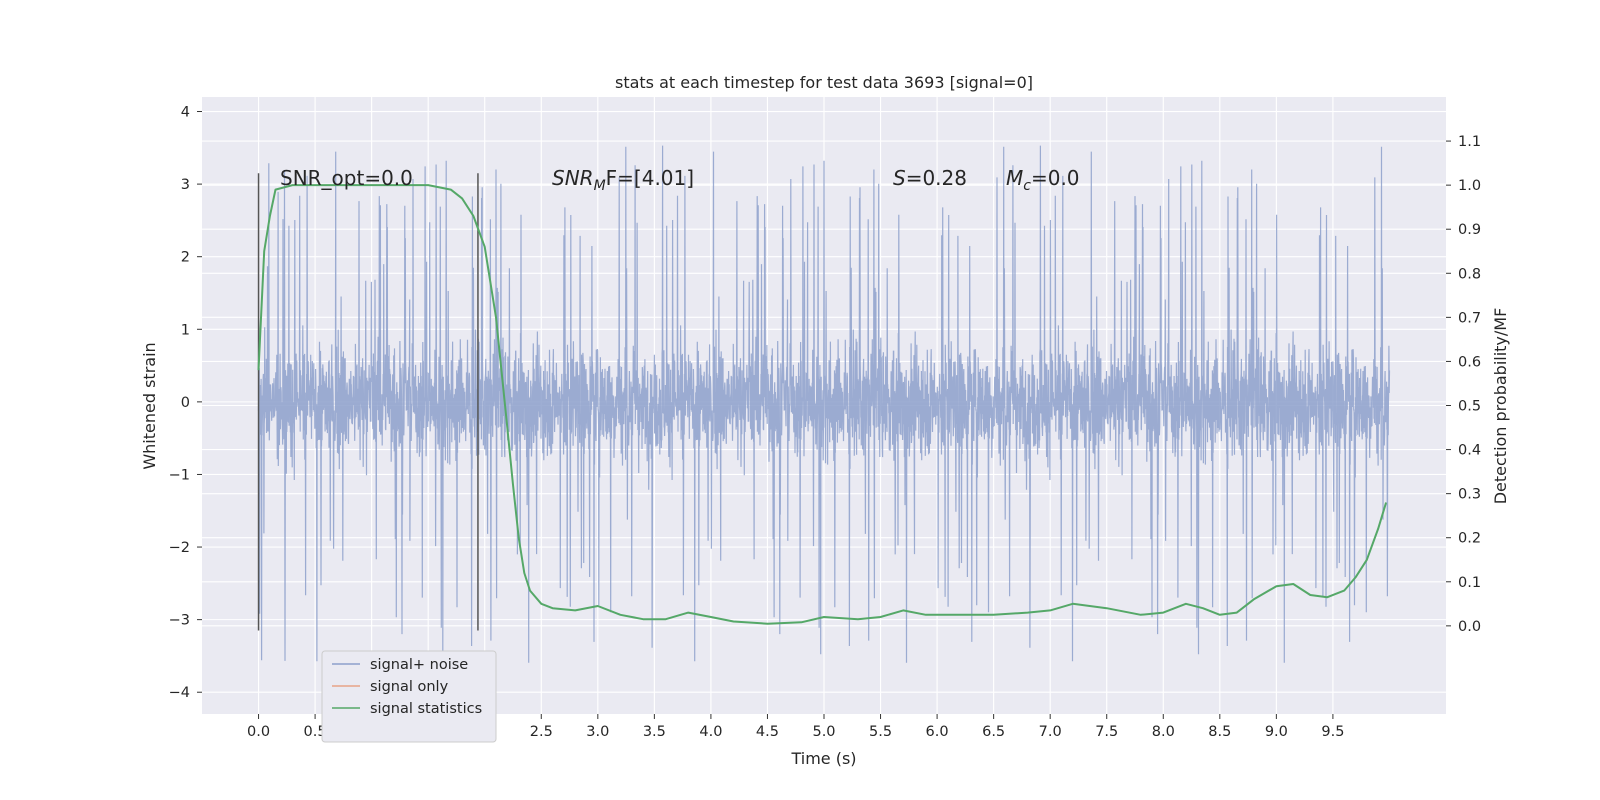  What do you see at coordinates (1014, 178) in the screenshot?
I see `mc-var: M` at bounding box center [1014, 178].